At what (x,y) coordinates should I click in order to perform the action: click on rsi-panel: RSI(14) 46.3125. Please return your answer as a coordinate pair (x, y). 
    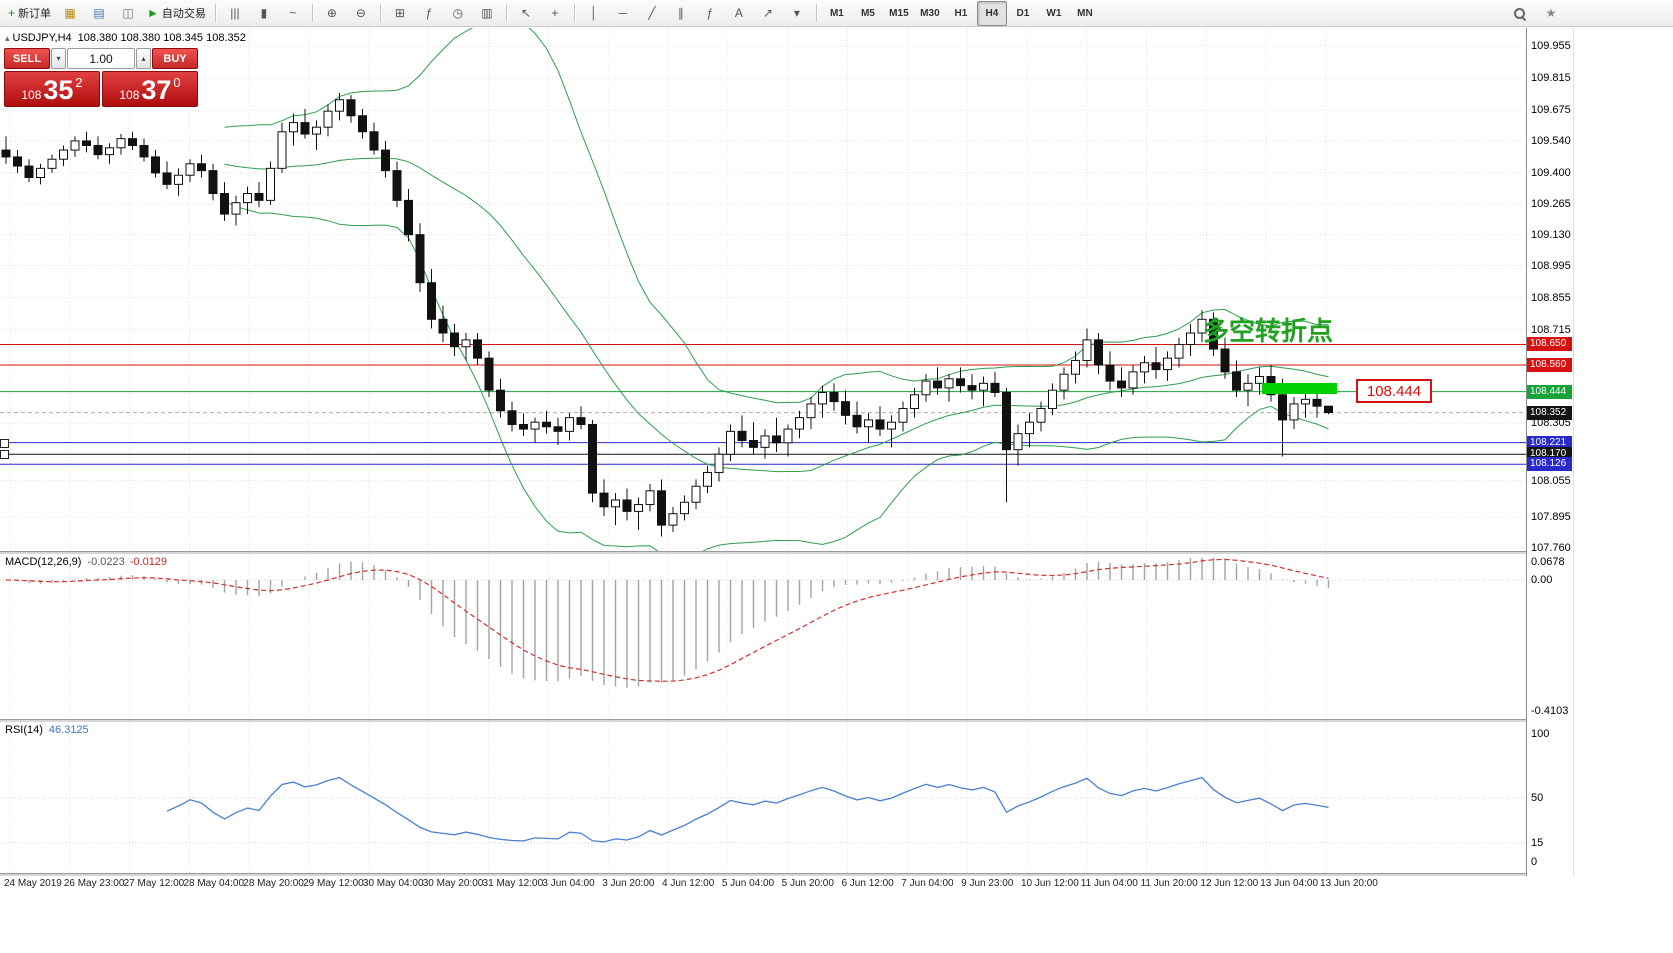
    Looking at the image, I should click on (763, 797).